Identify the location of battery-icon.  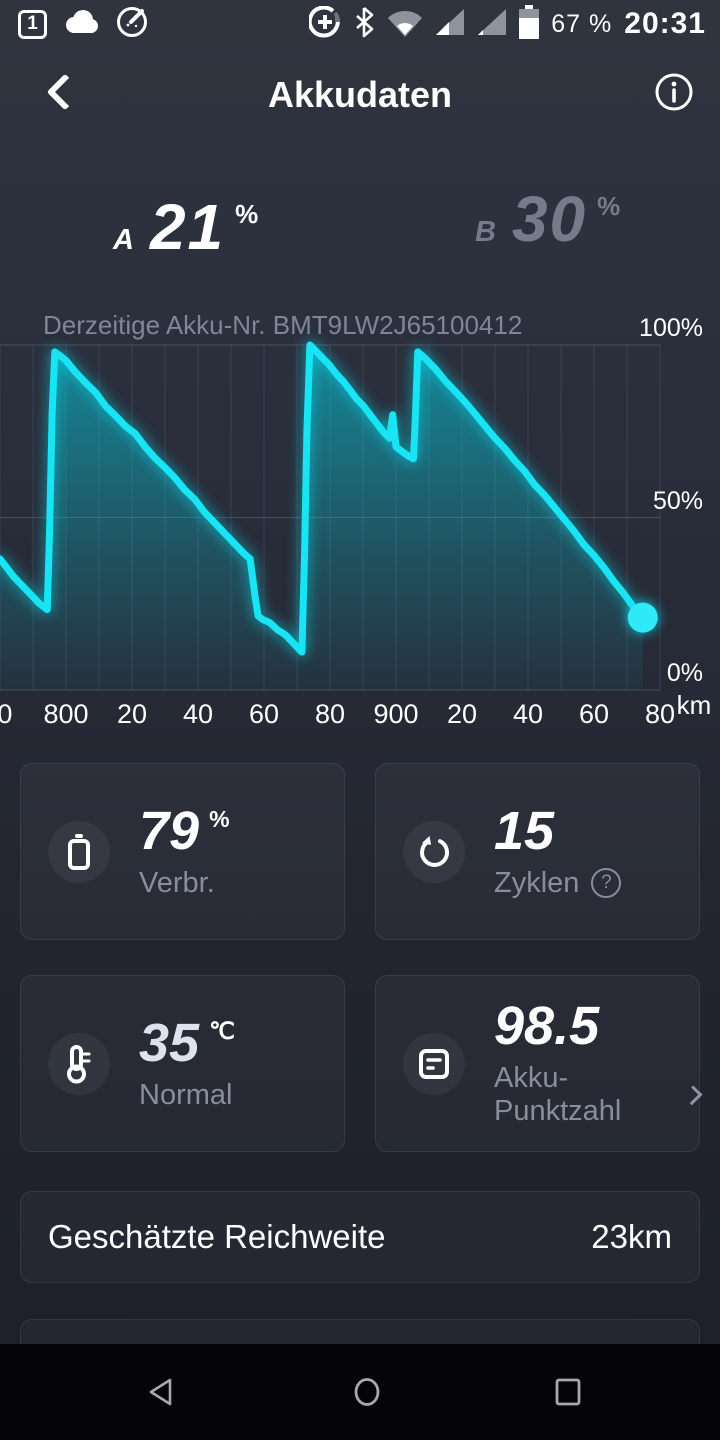
(79, 851).